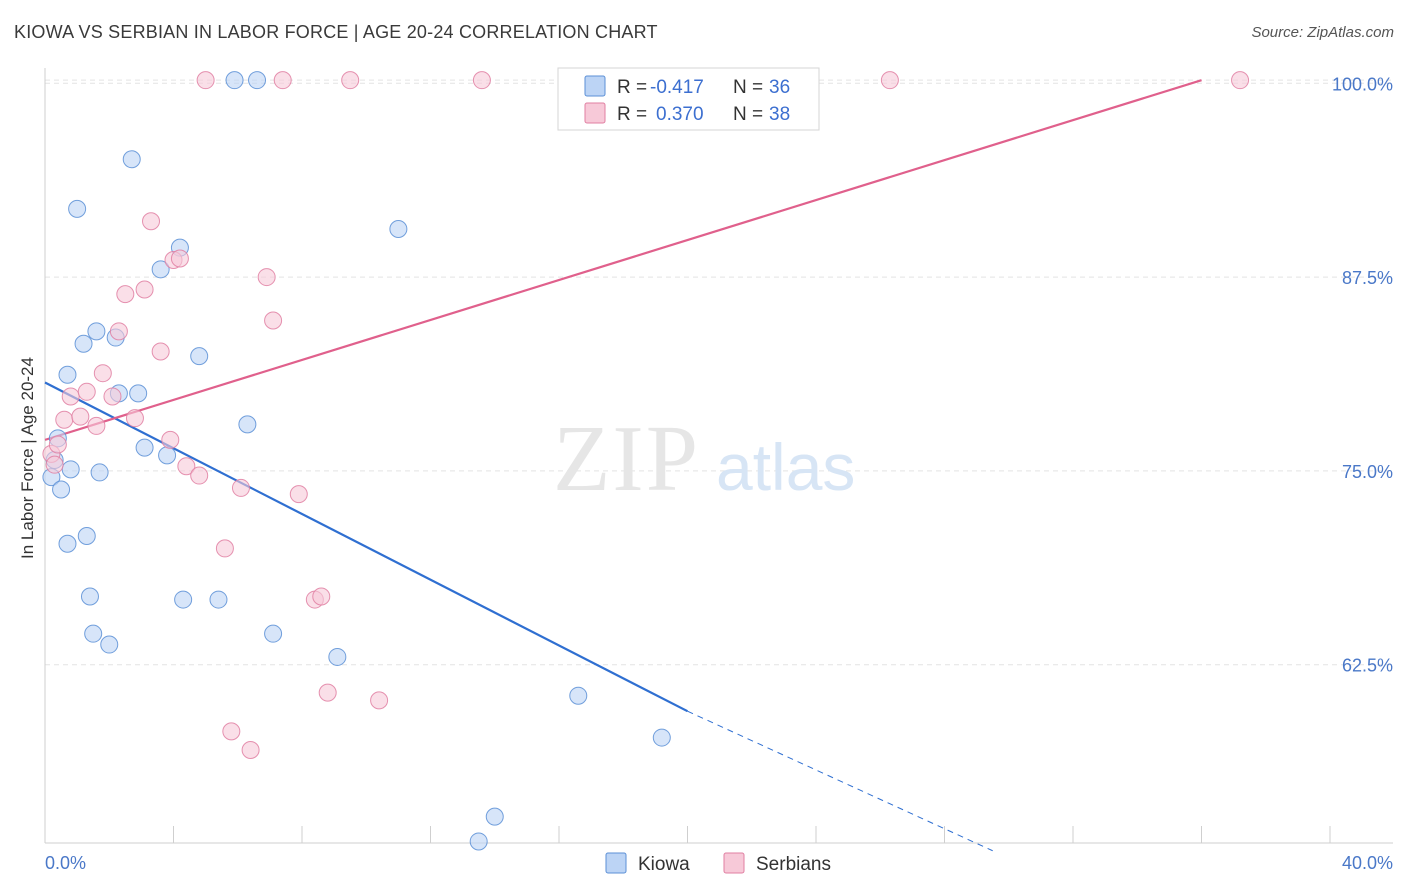  I want to click on stats-r-value-serbians: 0.370, so click(680, 114).